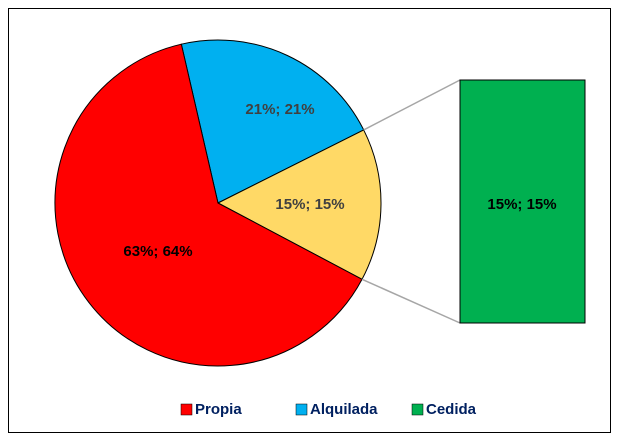  What do you see at coordinates (344, 409) in the screenshot?
I see `legend-label: Alquilada` at bounding box center [344, 409].